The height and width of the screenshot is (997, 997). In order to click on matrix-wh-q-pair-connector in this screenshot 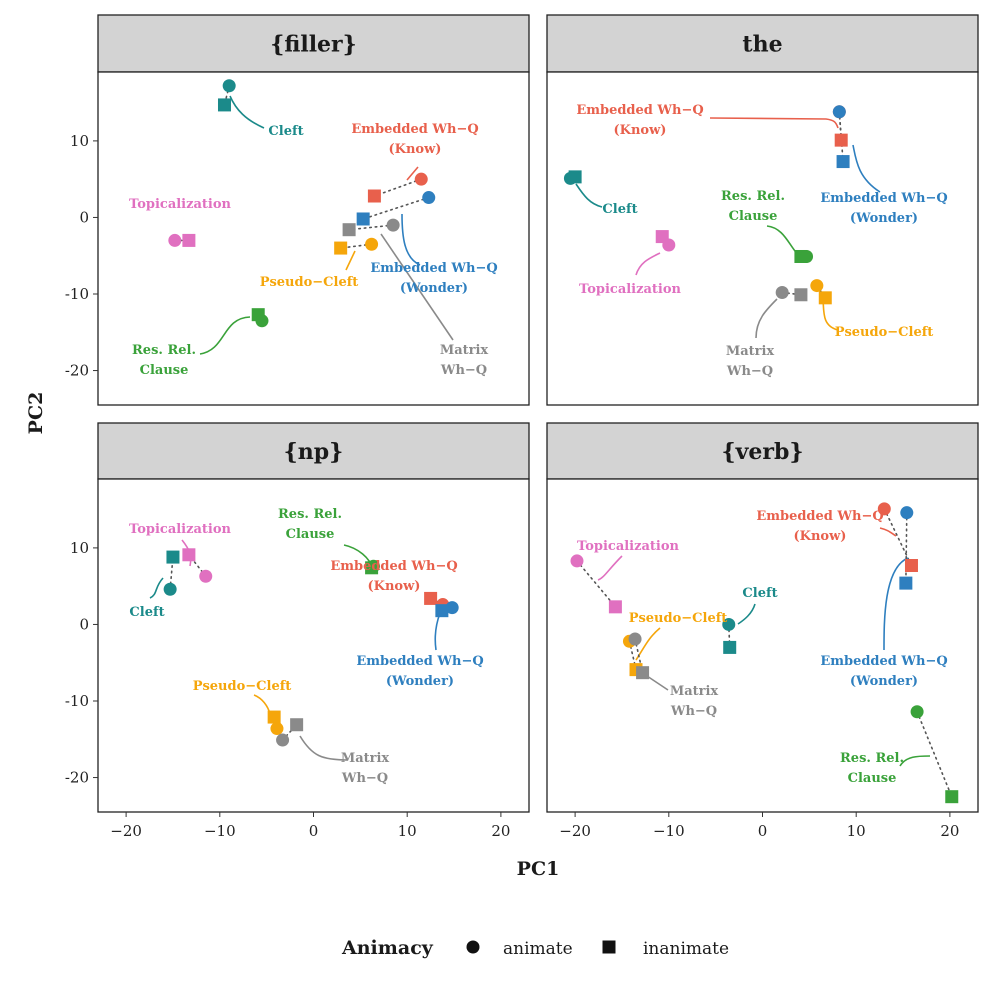, I will do `click(371, 227)`.